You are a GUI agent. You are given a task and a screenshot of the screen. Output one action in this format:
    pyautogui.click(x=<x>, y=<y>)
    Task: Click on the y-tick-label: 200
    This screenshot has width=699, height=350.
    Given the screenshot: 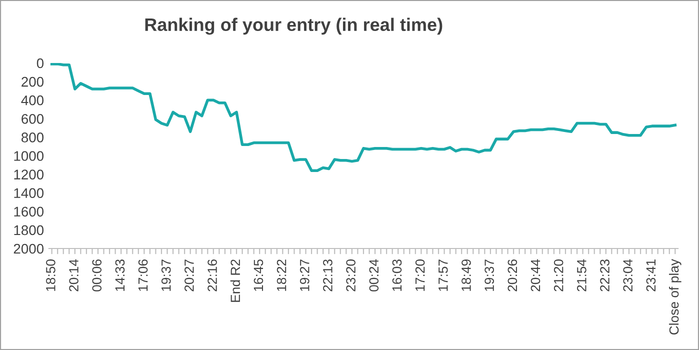 What is the action you would take?
    pyautogui.click(x=33, y=81)
    